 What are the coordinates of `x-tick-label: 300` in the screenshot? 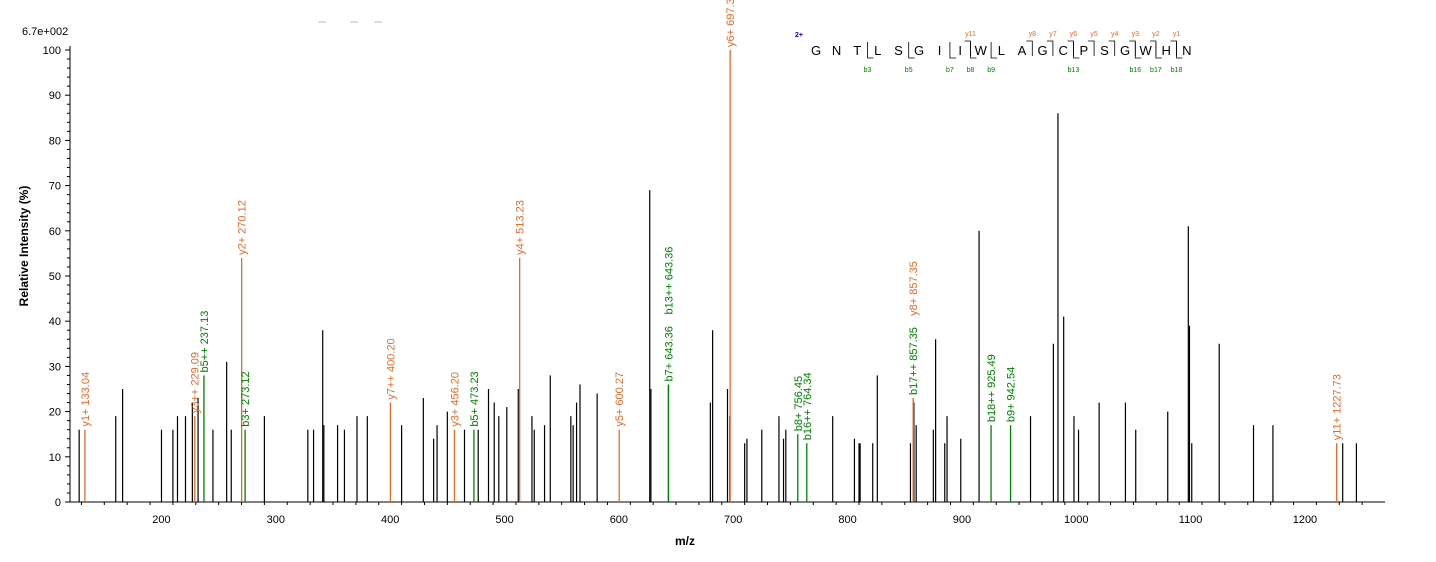 It's located at (276, 520).